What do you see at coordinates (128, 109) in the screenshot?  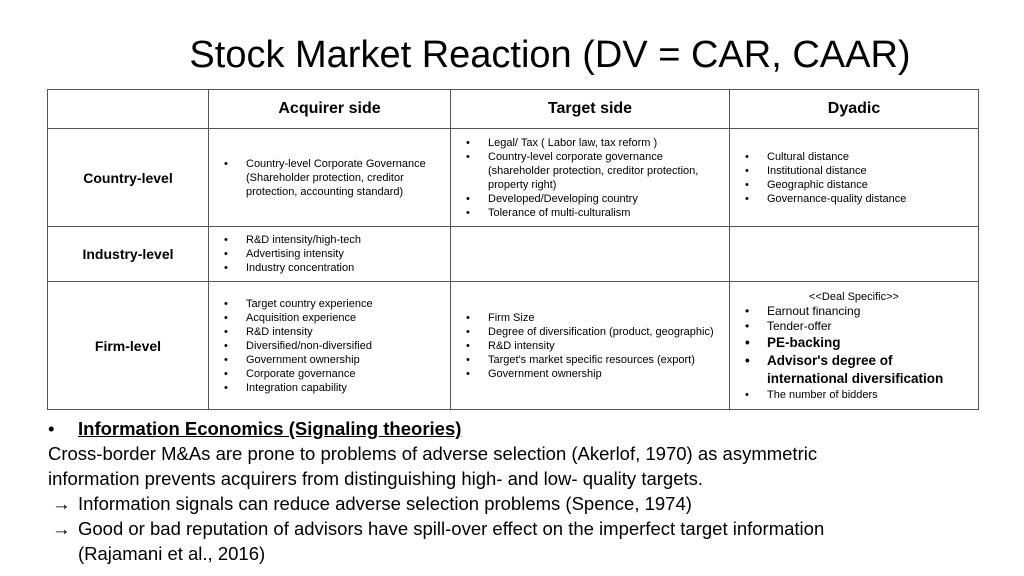 I see `header-corner` at bounding box center [128, 109].